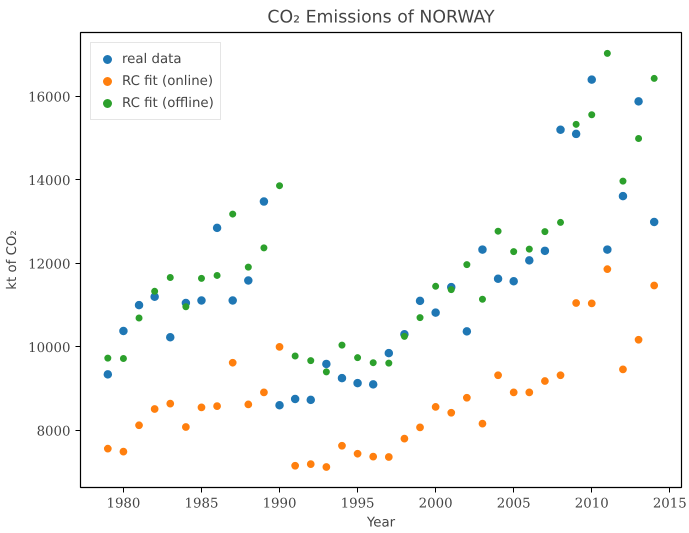 Image resolution: width=689 pixels, height=533 pixels. I want to click on chart-title: CO₂ Emissions of NORWAY, so click(381, 18).